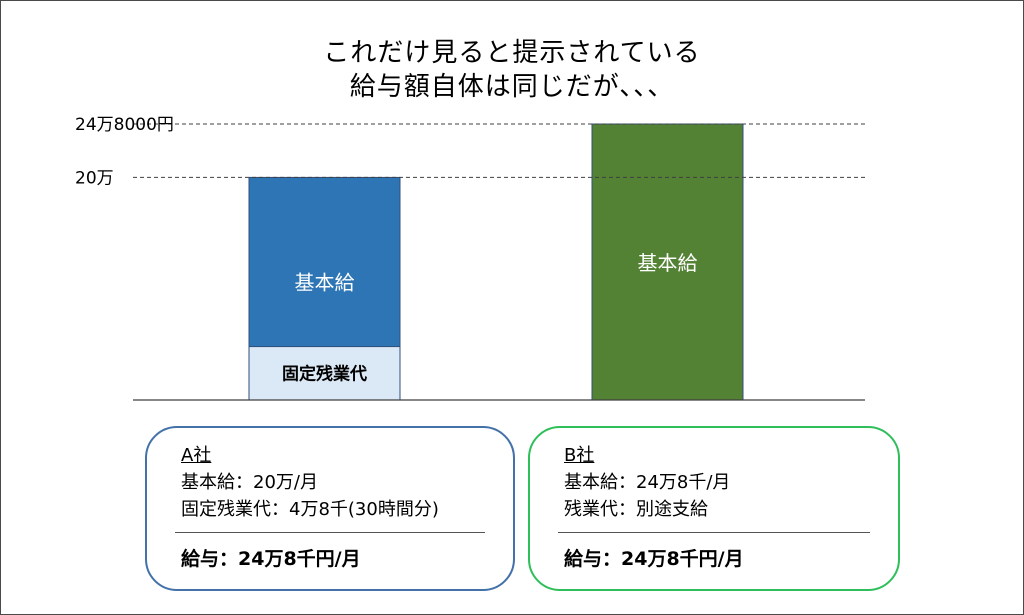 Image resolution: width=1024 pixels, height=615 pixels. Describe the element at coordinates (636, 509) in the screenshot. I see `company-b-overtime: 残業代：別途支給` at that location.